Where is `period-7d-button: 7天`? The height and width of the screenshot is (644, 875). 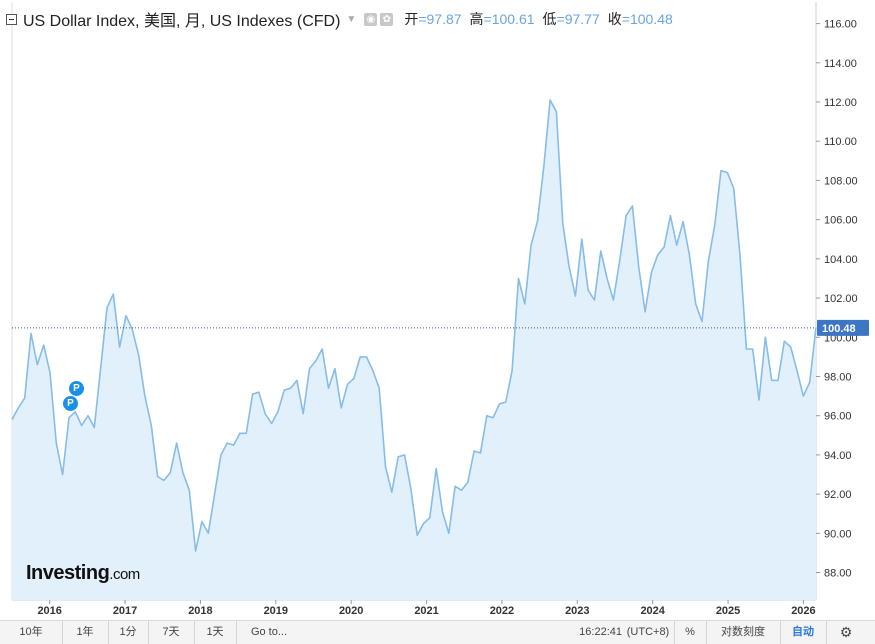 period-7d-button: 7天 is located at coordinates (171, 632).